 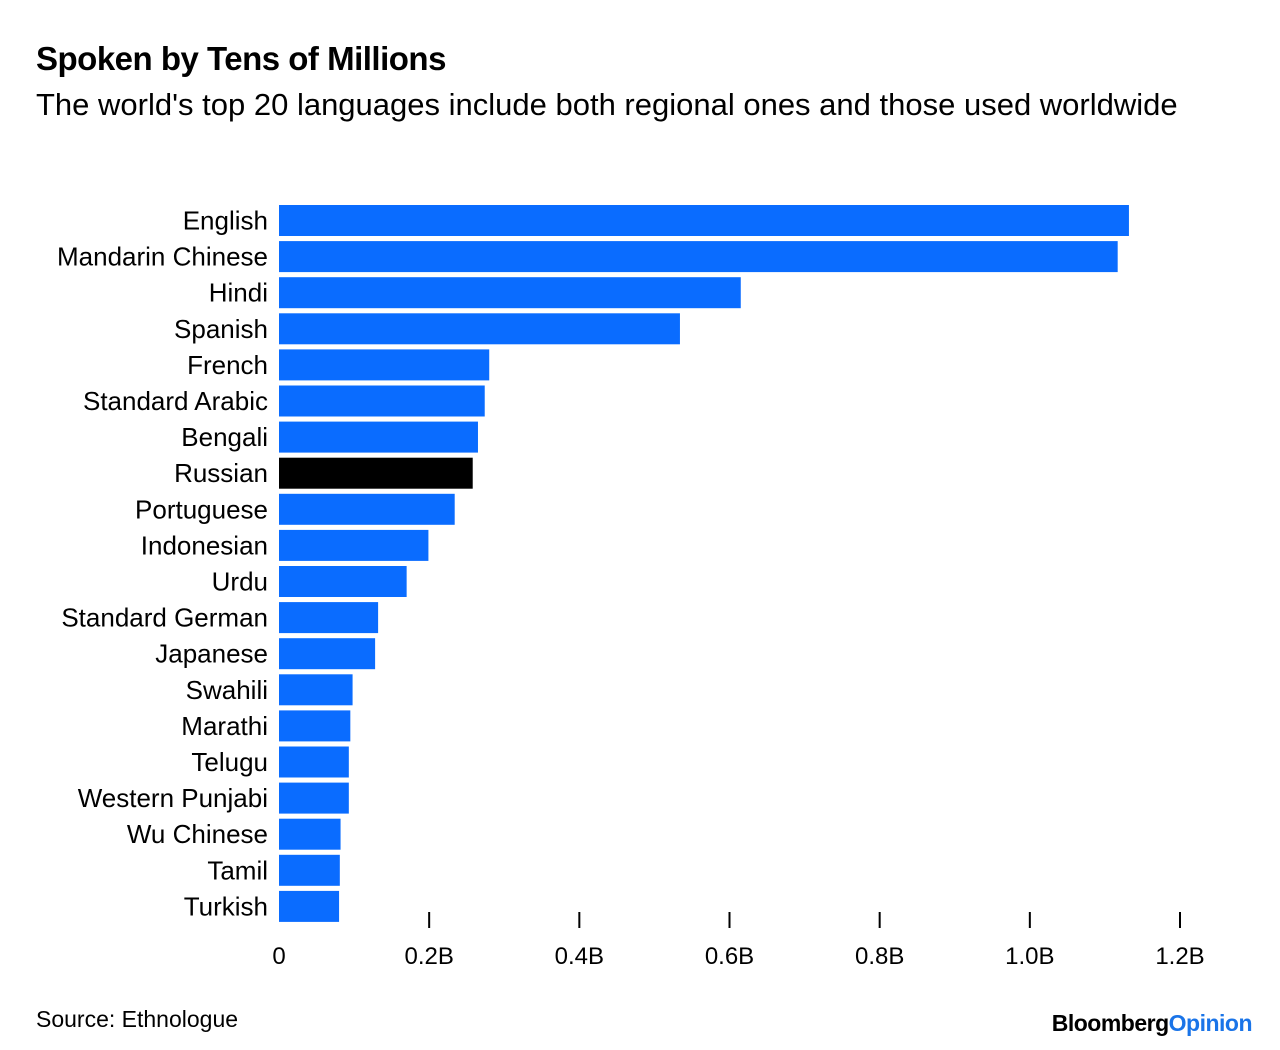 I want to click on bar-tamil, so click(x=309, y=870).